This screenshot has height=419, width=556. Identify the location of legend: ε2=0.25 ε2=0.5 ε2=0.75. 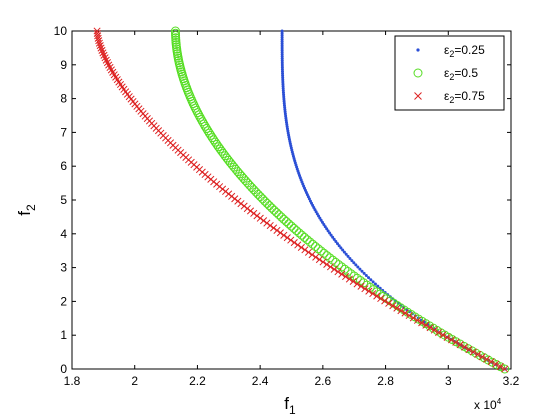
(449, 73).